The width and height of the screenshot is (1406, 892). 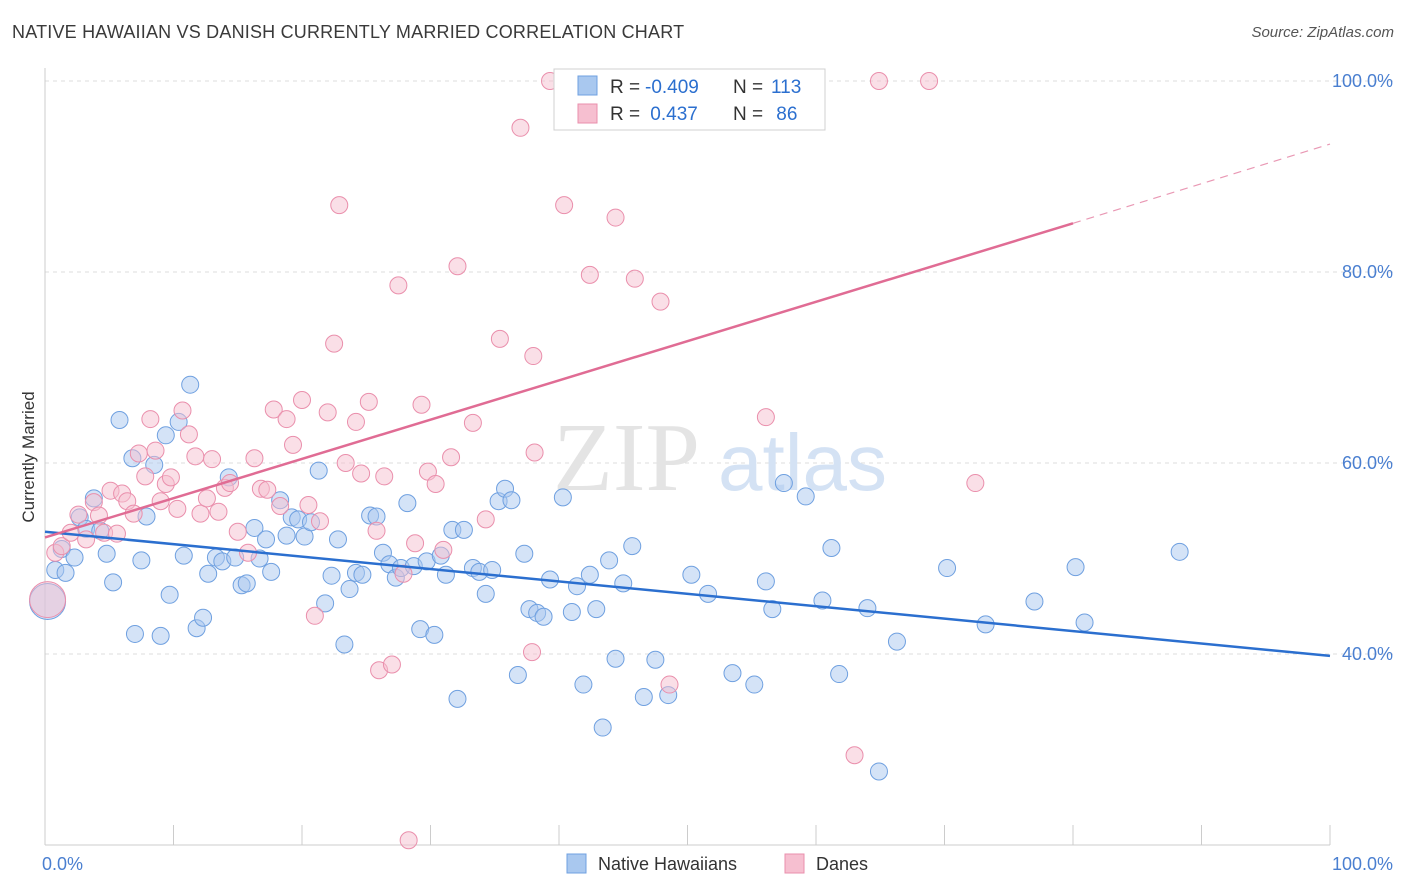 I want to click on stats-n-value-2: 86, so click(x=784, y=114).